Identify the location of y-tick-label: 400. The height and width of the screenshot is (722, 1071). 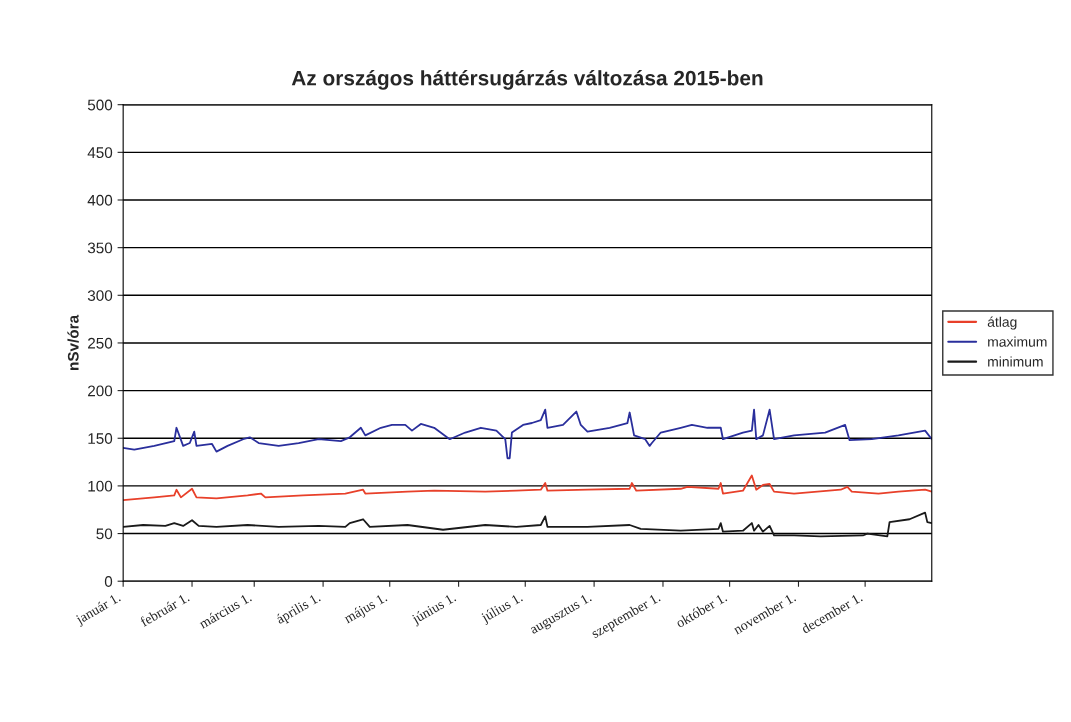
(100, 200).